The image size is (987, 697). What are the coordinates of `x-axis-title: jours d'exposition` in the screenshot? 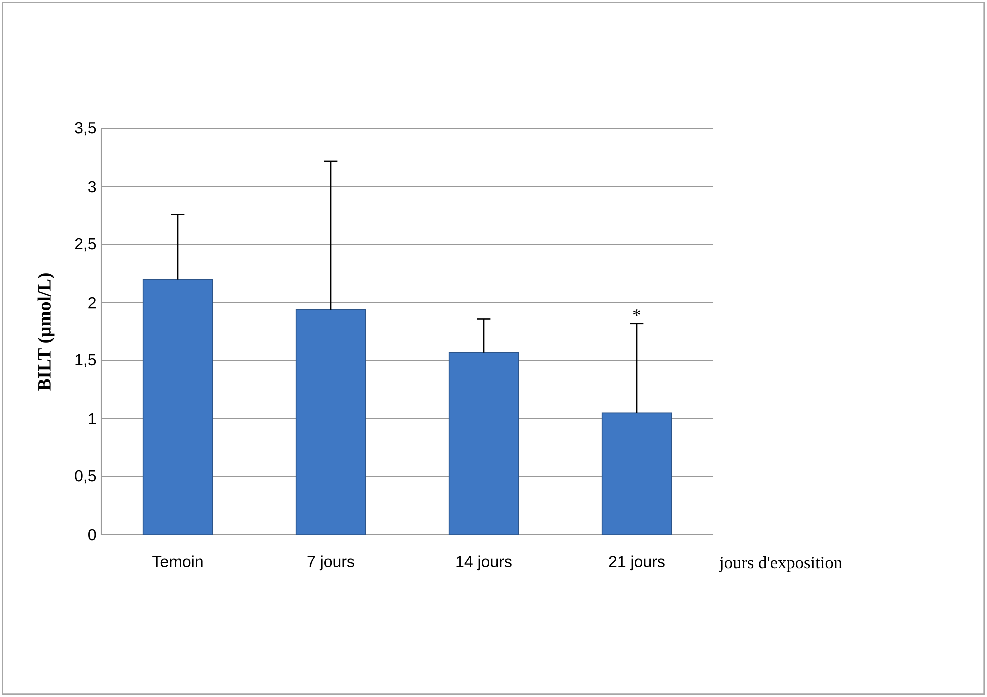 It's located at (780, 564).